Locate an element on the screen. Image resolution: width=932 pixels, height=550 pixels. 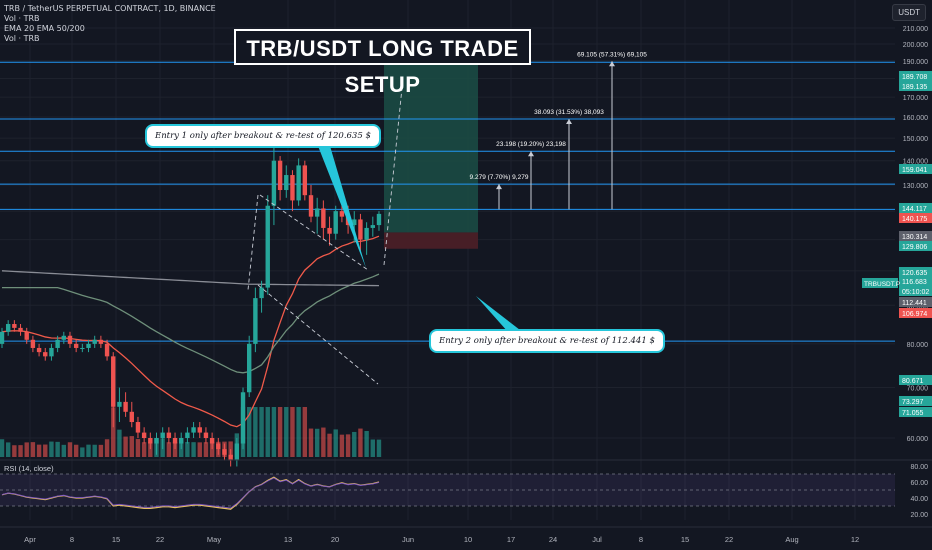
time-tick-label: 20 is located at coordinates (335, 539).